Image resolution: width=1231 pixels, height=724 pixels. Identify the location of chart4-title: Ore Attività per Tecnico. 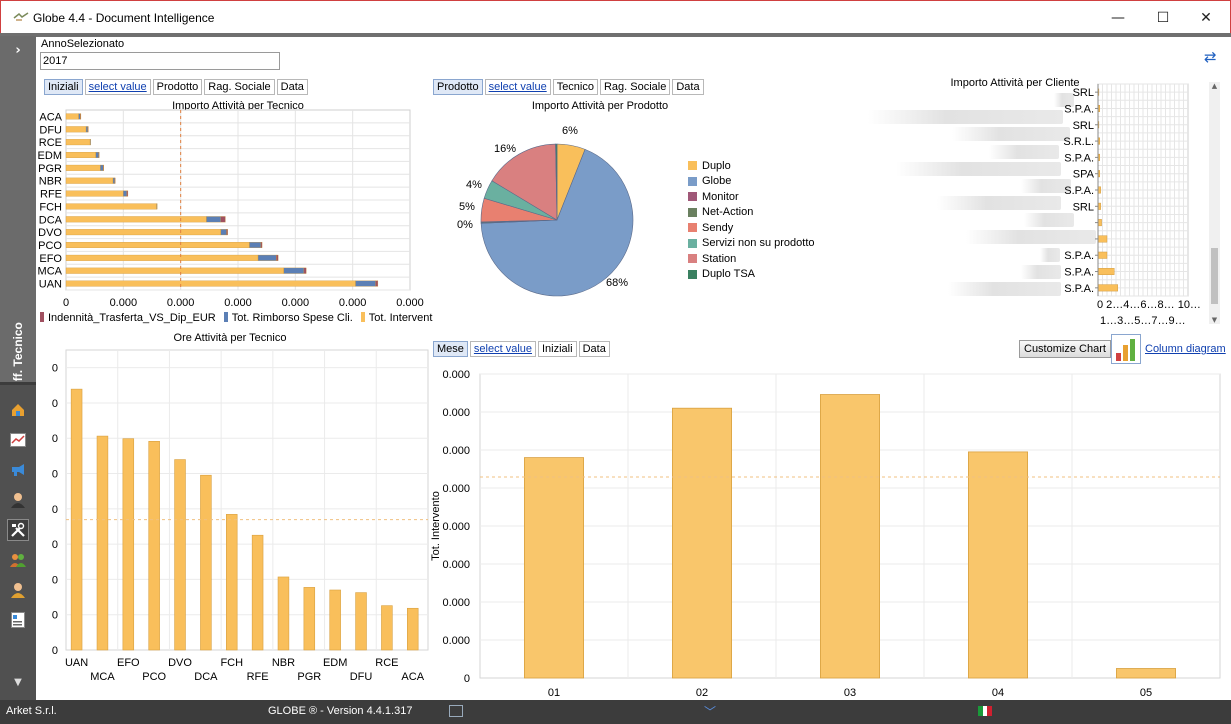
(230, 338).